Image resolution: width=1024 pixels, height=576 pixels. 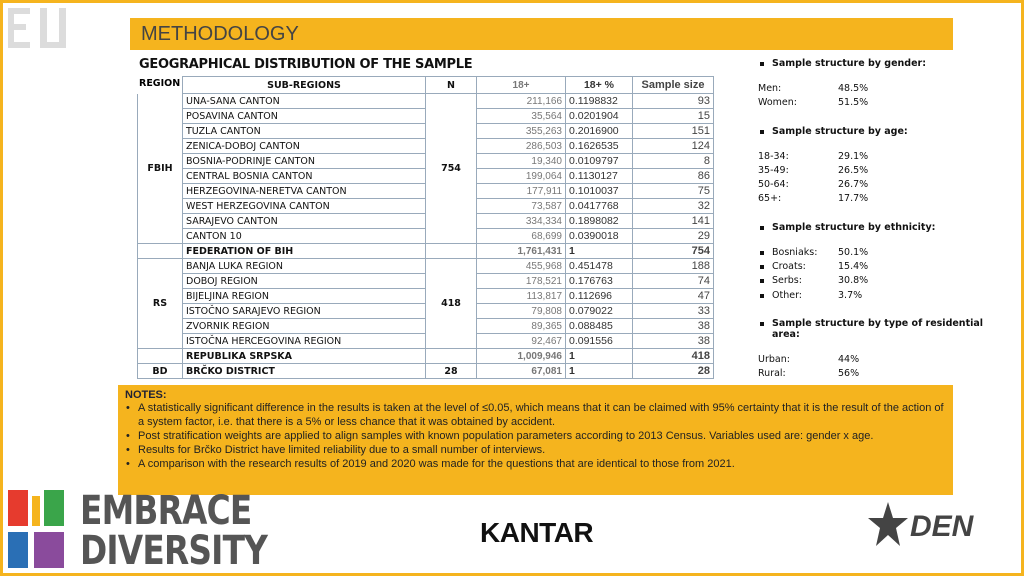 What do you see at coordinates (770, 88) in the screenshot?
I see `item-label: Men:` at bounding box center [770, 88].